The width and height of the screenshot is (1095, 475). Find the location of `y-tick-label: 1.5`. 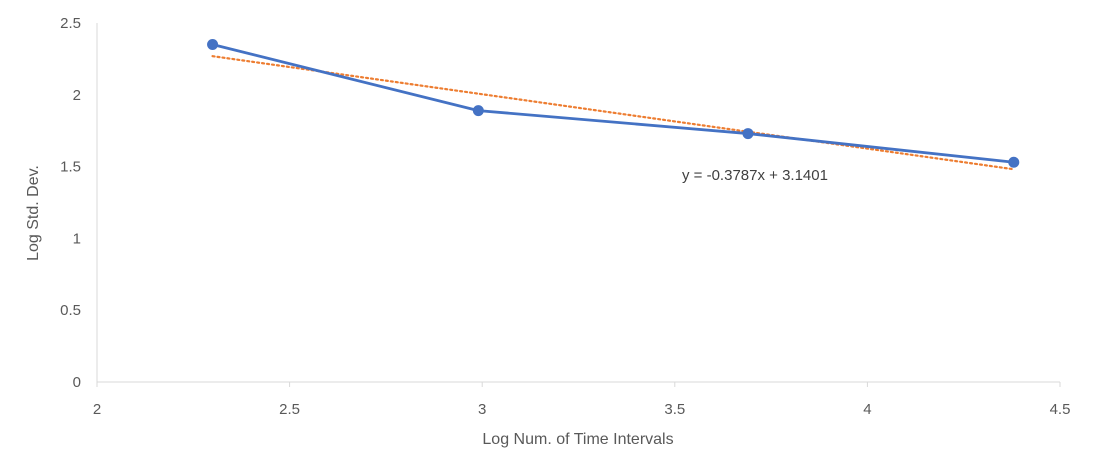

y-tick-label: 1.5 is located at coordinates (70, 167).